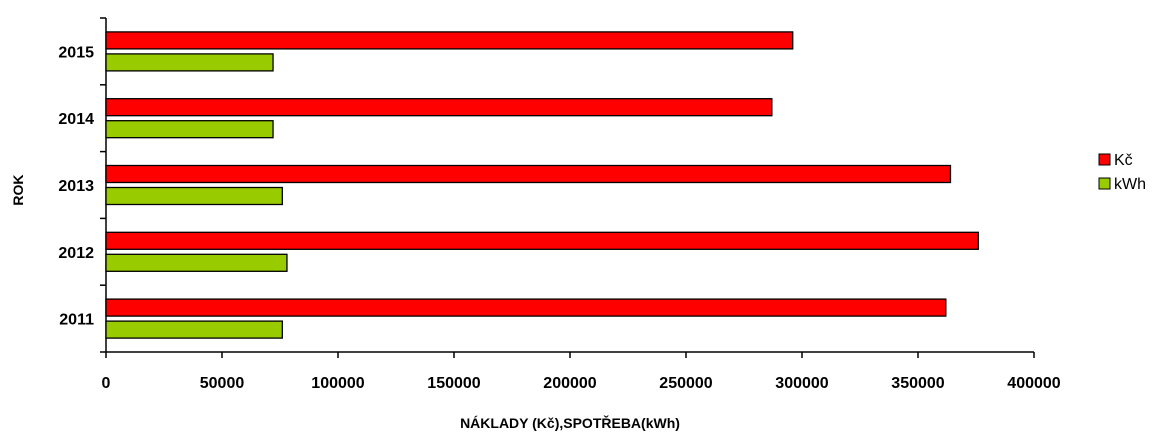 The width and height of the screenshot is (1168, 435). Describe the element at coordinates (106, 383) in the screenshot. I see `x-tick-label: 0` at that location.